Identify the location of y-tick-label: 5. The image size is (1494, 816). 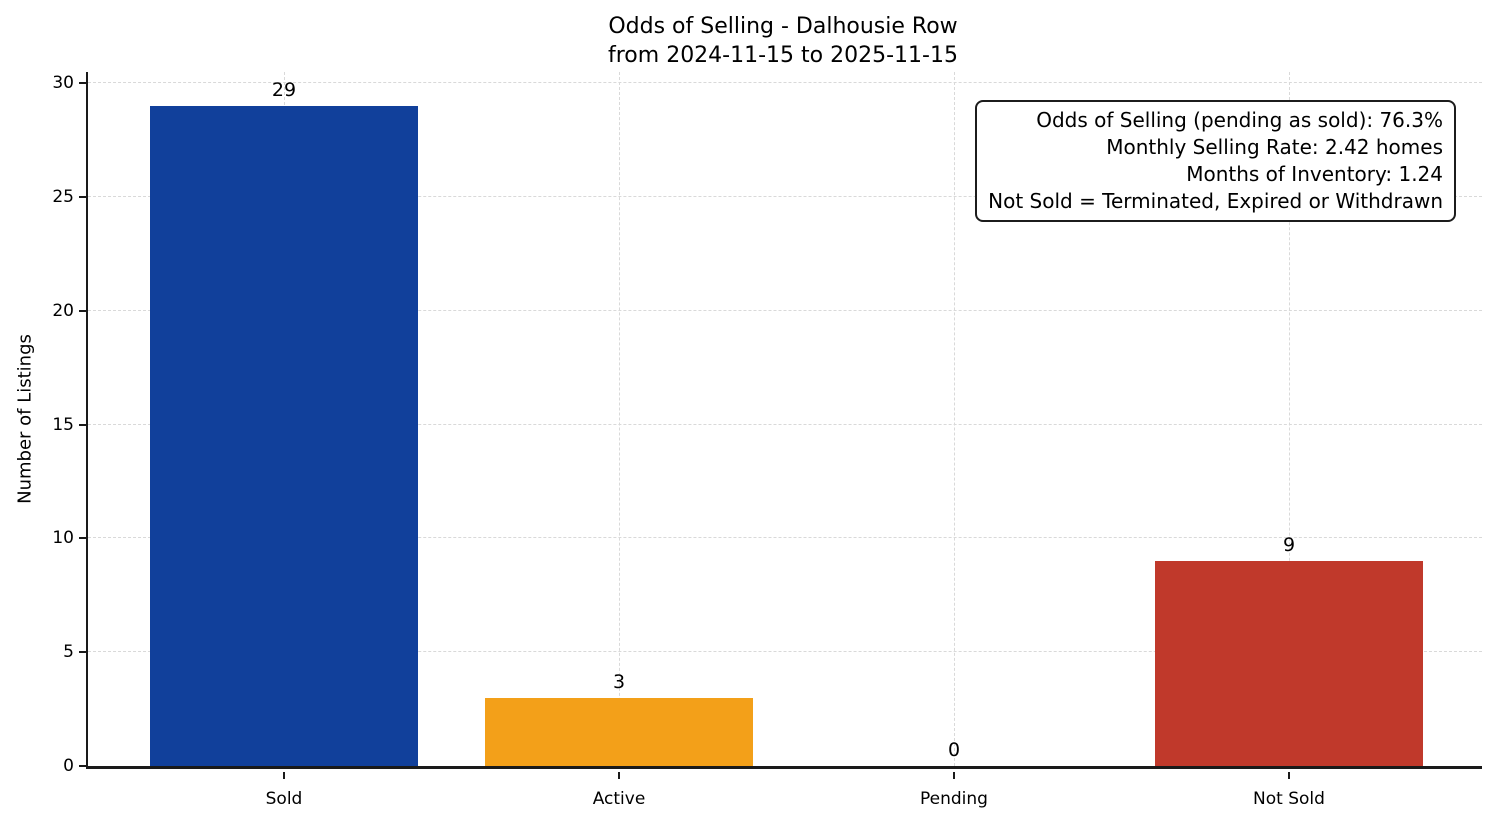
(68, 652).